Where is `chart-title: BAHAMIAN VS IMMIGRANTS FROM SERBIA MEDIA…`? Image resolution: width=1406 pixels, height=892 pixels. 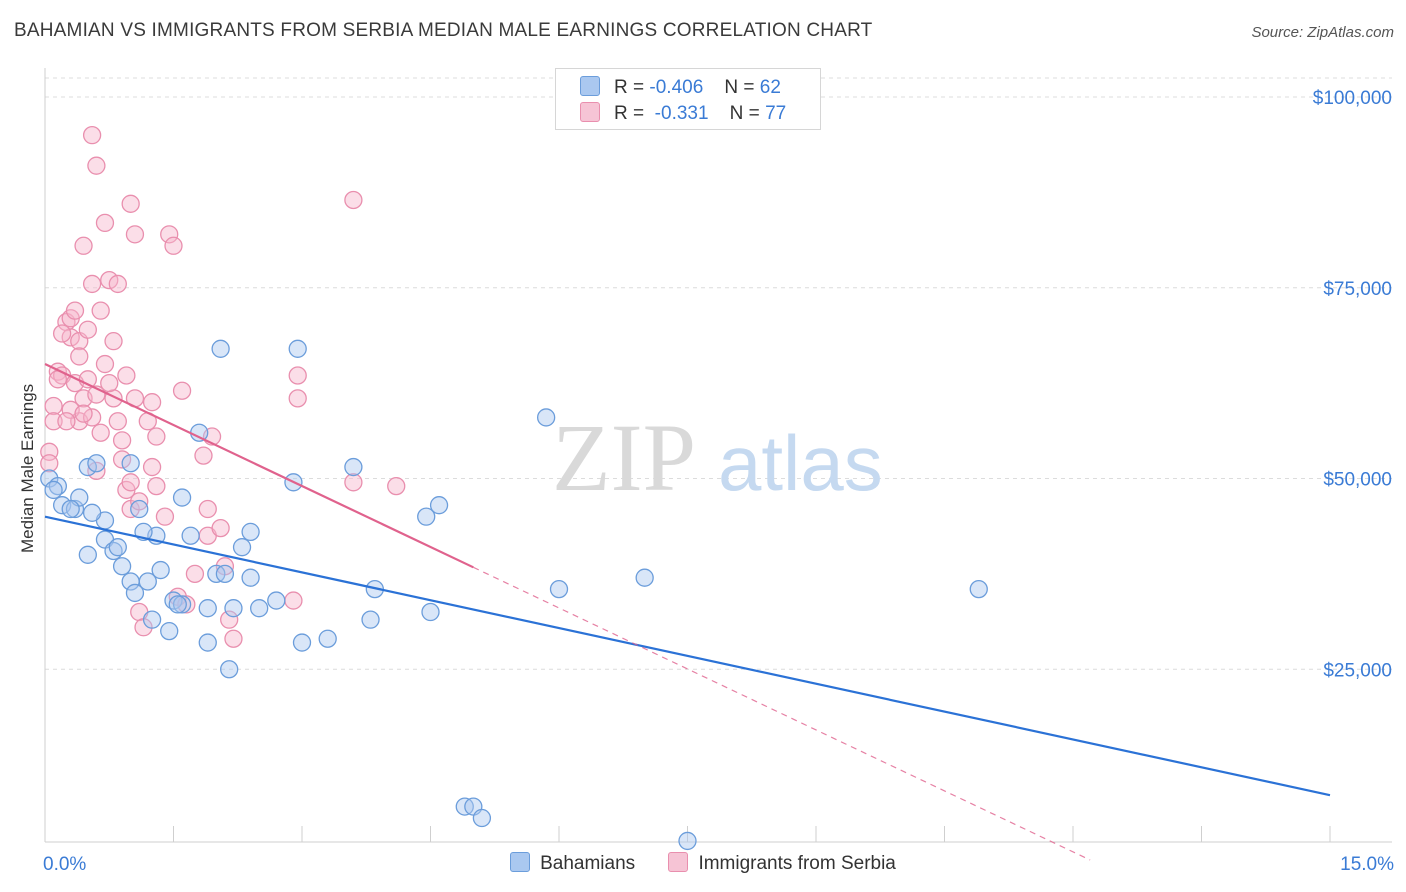
chart-title: BAHAMIAN VS IMMIGRANTS FROM SERBIA MEDIA… is located at coordinates (443, 30).